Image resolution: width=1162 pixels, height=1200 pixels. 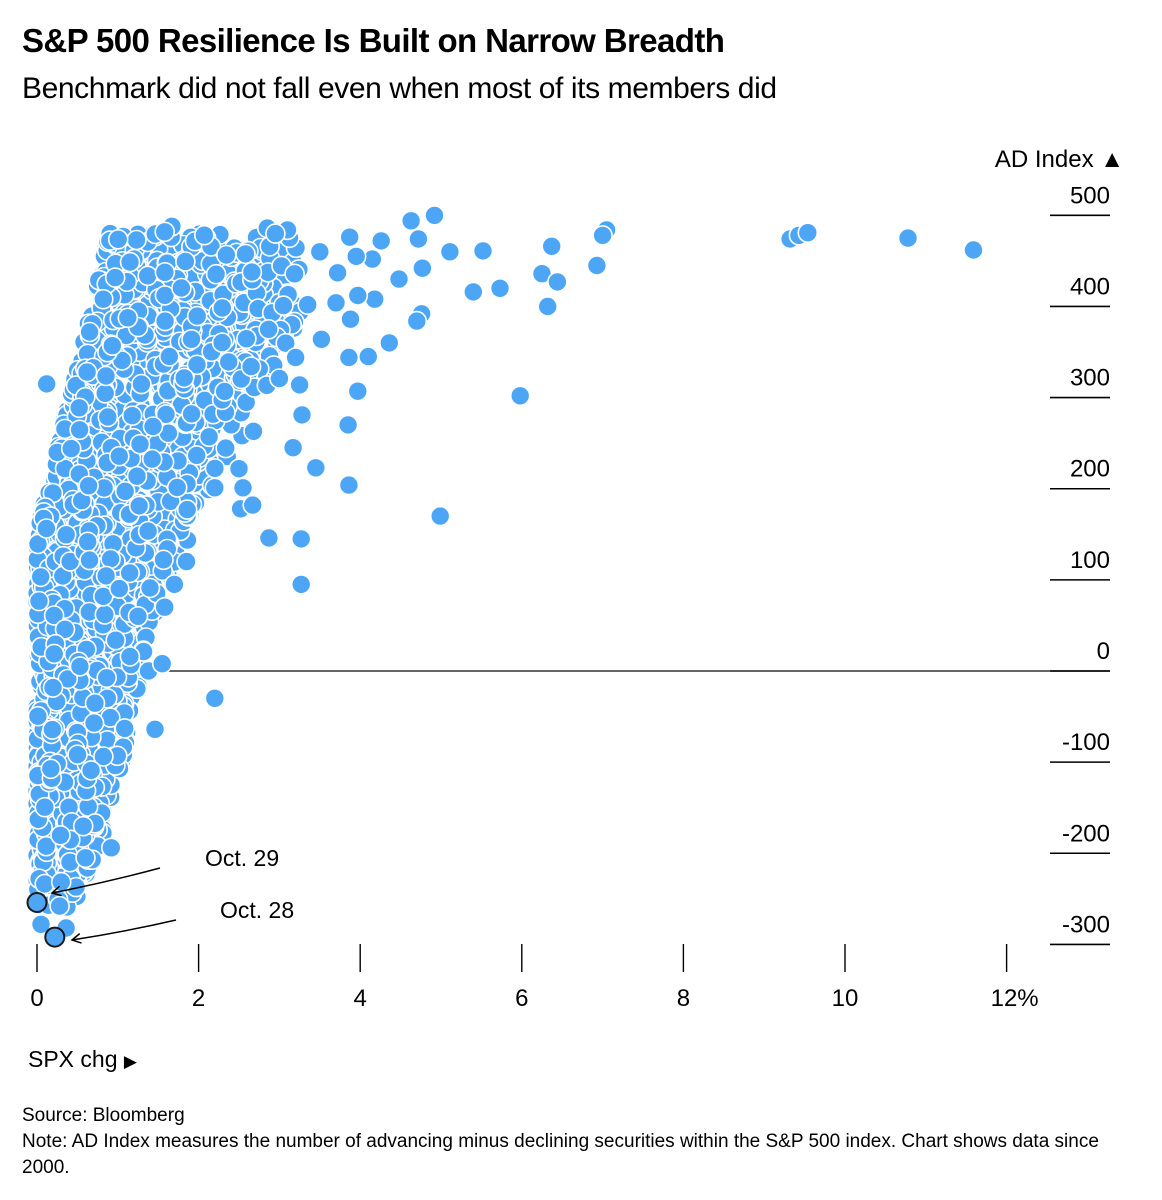 I want to click on x-tick-label: 4, so click(x=360, y=998).